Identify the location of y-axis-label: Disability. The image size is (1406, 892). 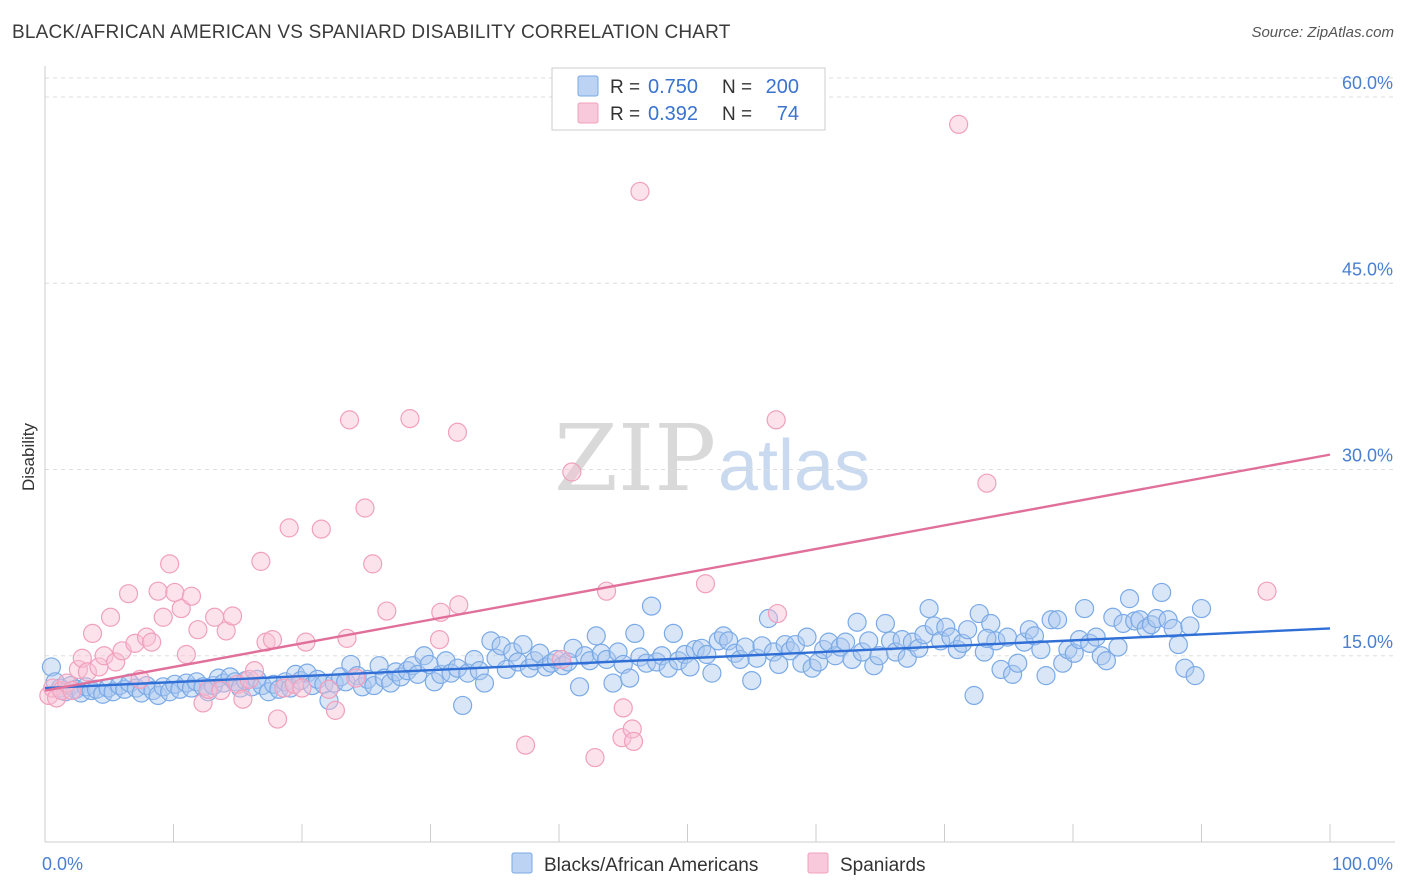
(28, 456).